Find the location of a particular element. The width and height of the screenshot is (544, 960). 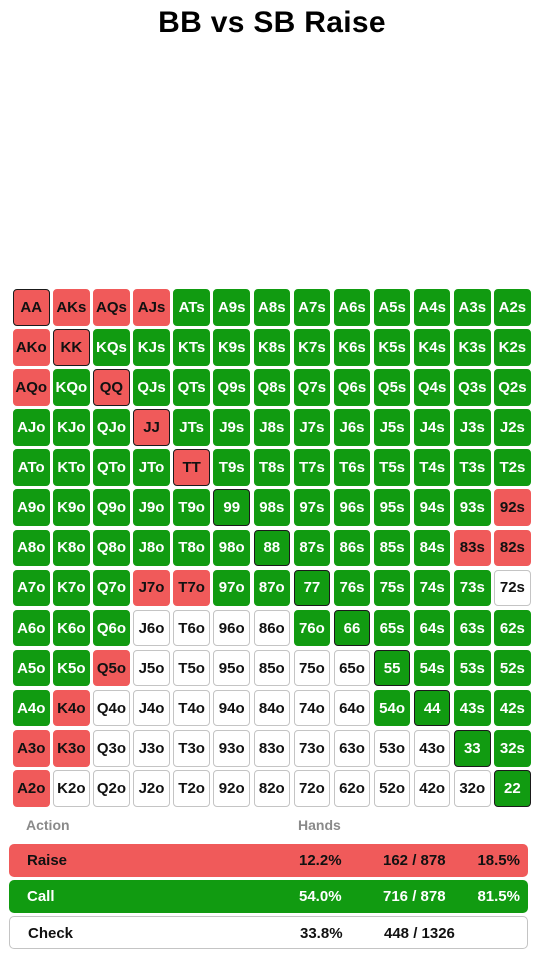

hand-cell-KQo: KQo is located at coordinates (71, 387).